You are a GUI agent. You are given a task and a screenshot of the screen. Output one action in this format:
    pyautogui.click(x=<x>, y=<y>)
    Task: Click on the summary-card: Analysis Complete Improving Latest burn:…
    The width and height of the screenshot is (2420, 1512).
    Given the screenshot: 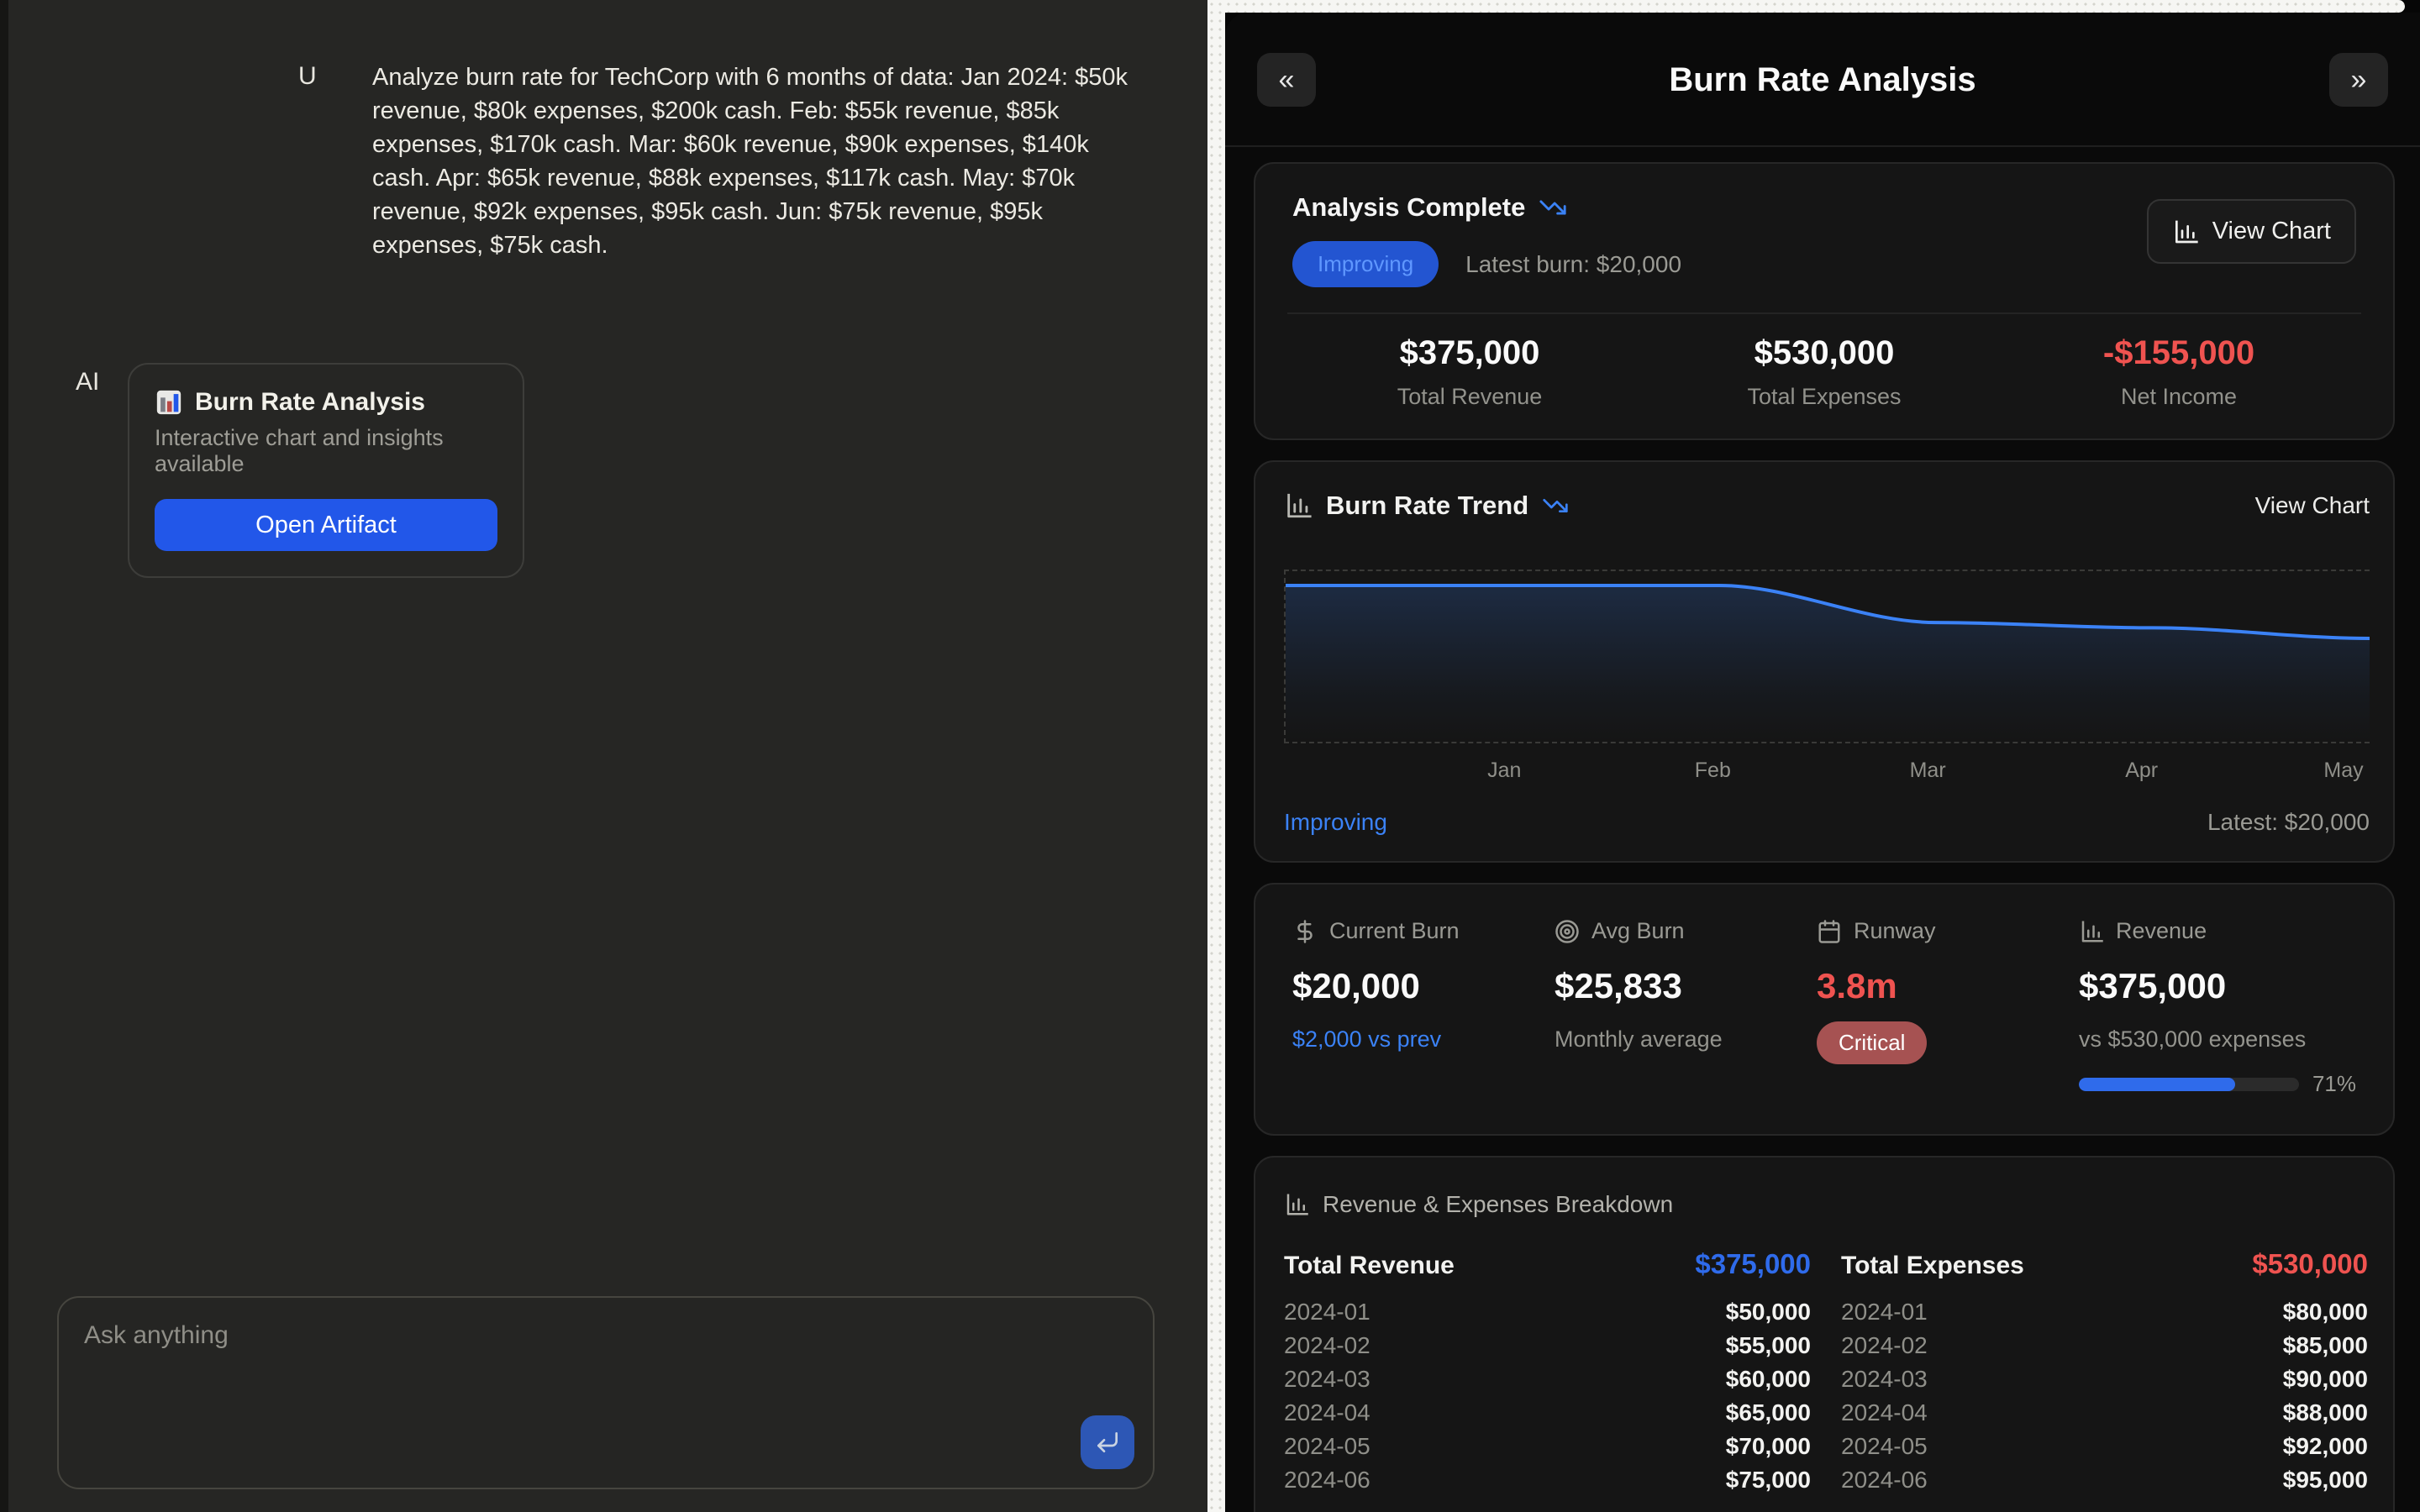 What is the action you would take?
    pyautogui.click(x=1824, y=301)
    